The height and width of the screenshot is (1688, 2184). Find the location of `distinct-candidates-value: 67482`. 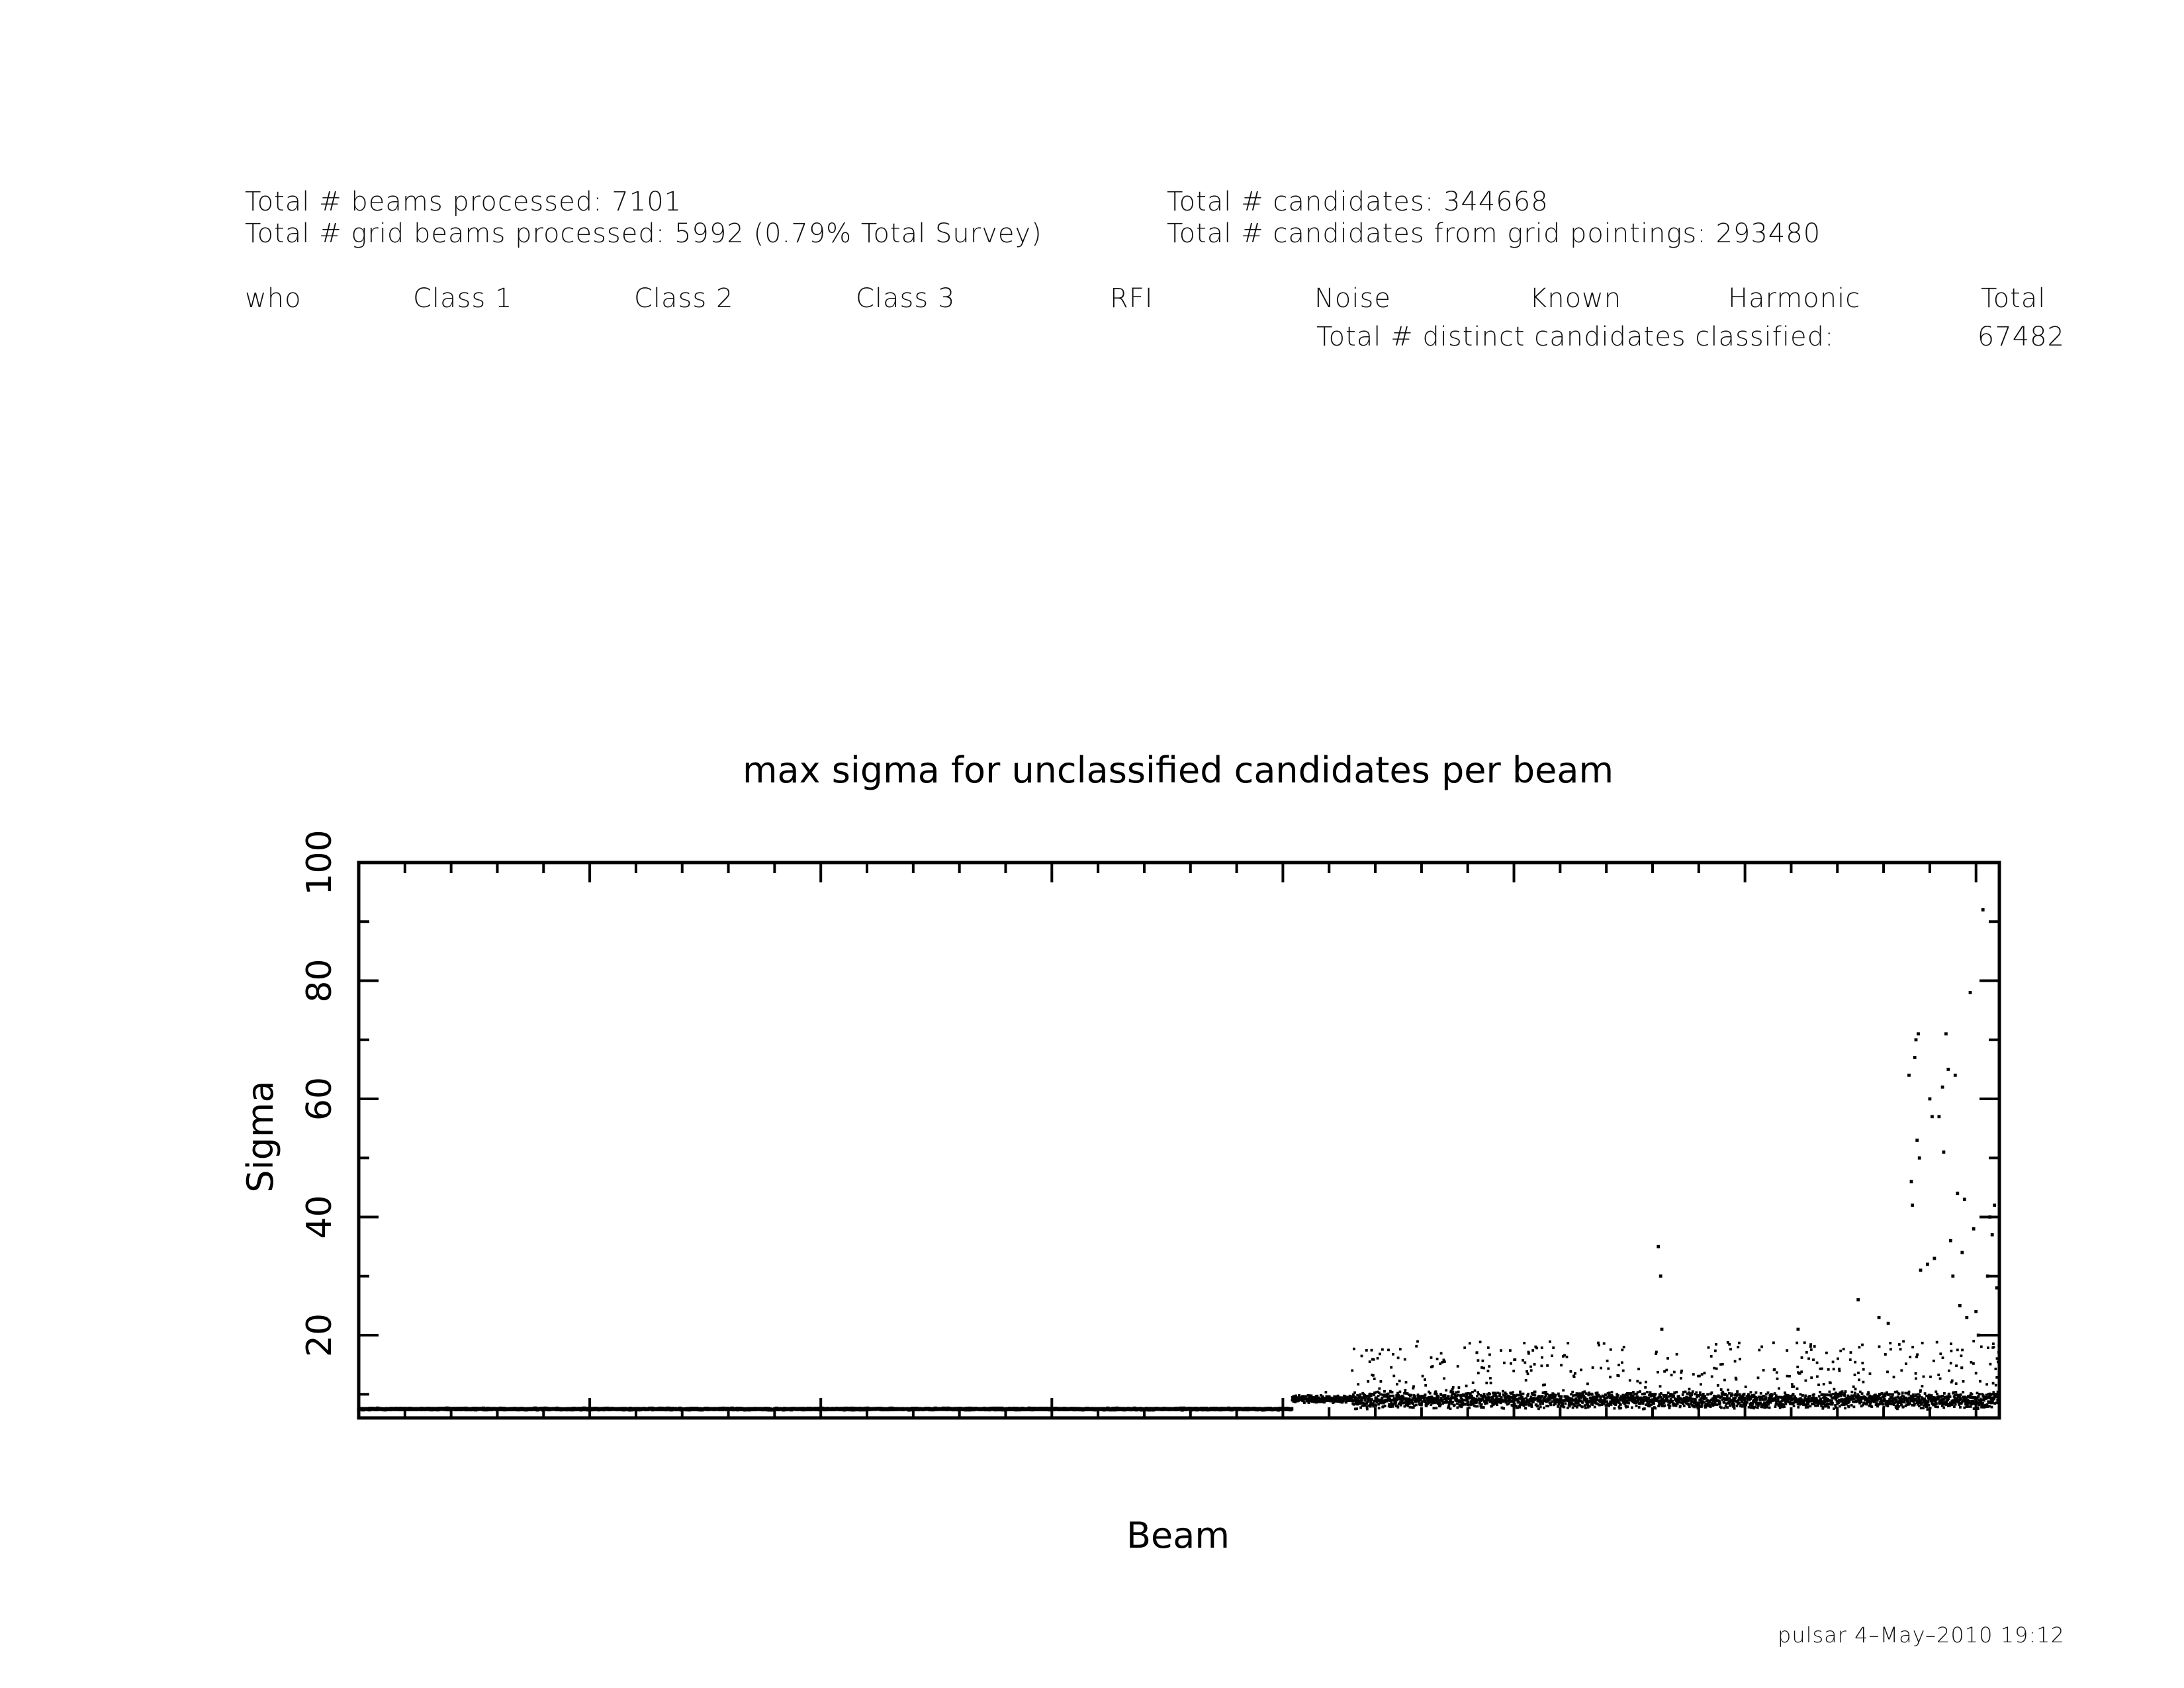

distinct-candidates-value: 67482 is located at coordinates (2021, 337).